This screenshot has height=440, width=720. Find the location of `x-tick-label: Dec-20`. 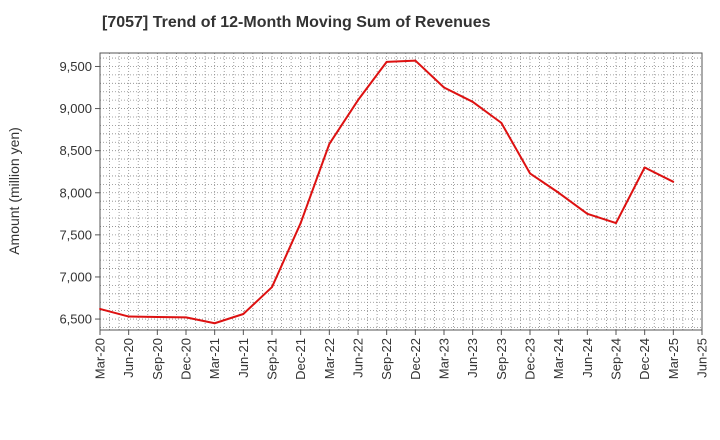

x-tick-label: Dec-20 is located at coordinates (186, 359).